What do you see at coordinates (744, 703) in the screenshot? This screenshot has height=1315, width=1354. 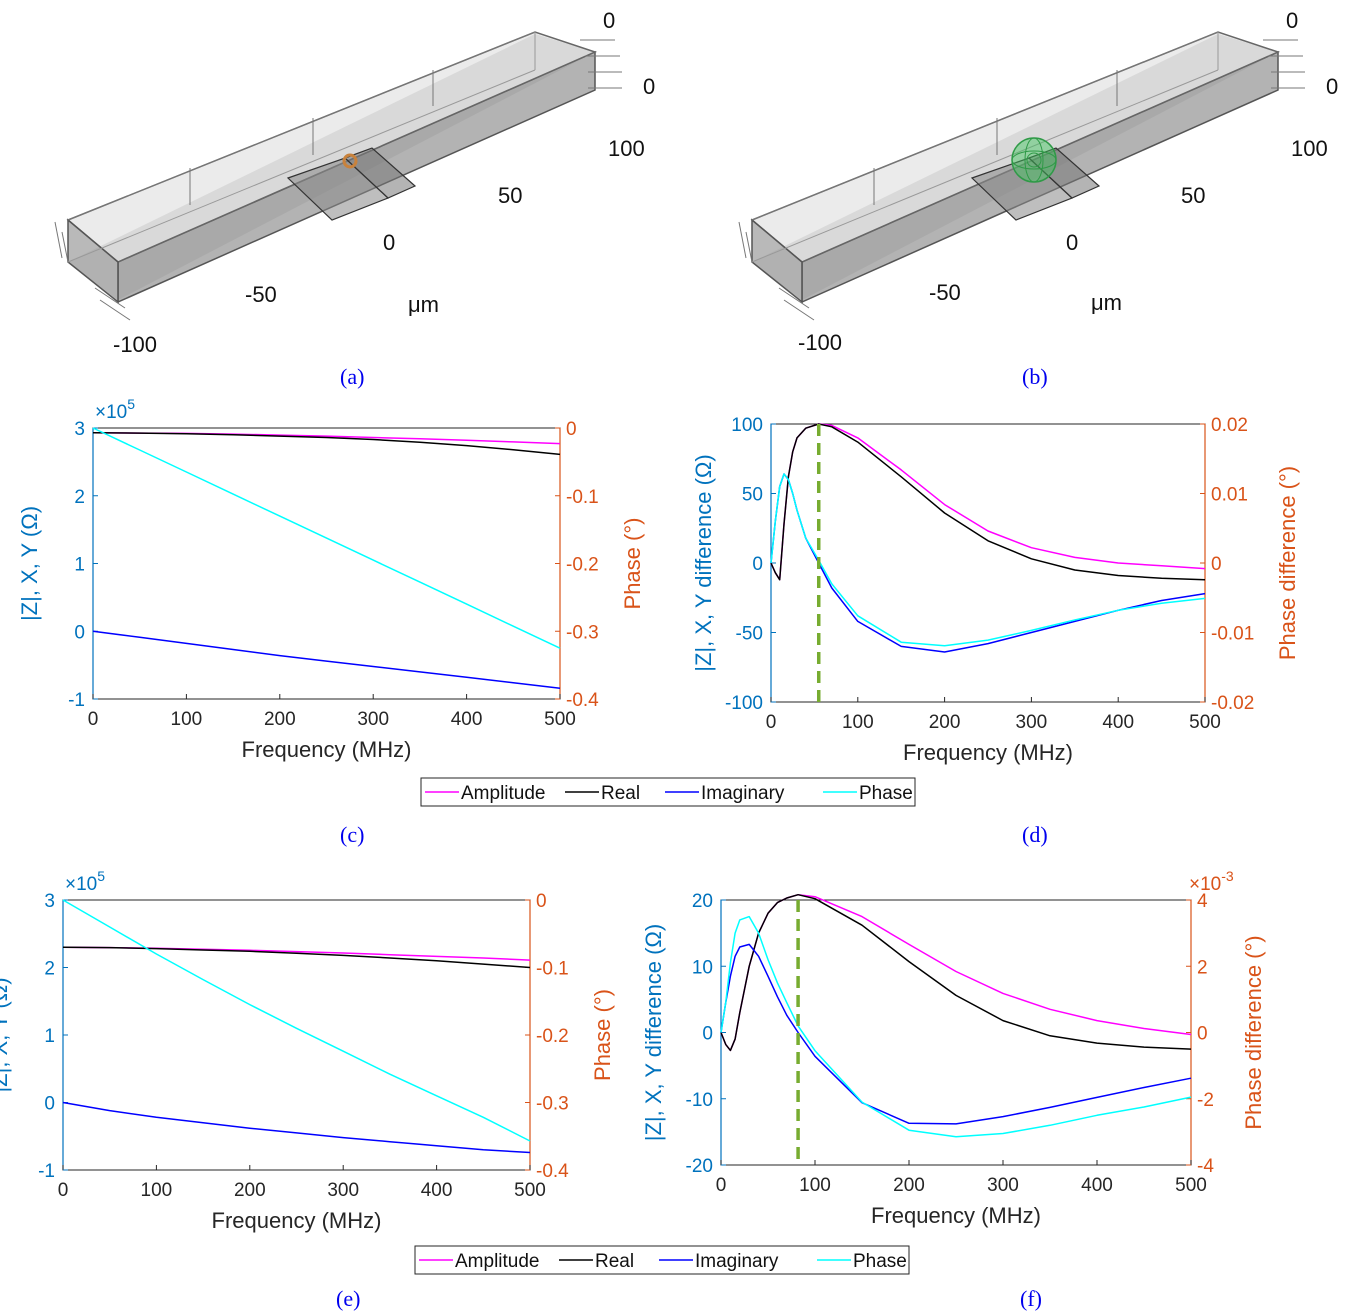 I see `y-tick-label: -100` at bounding box center [744, 703].